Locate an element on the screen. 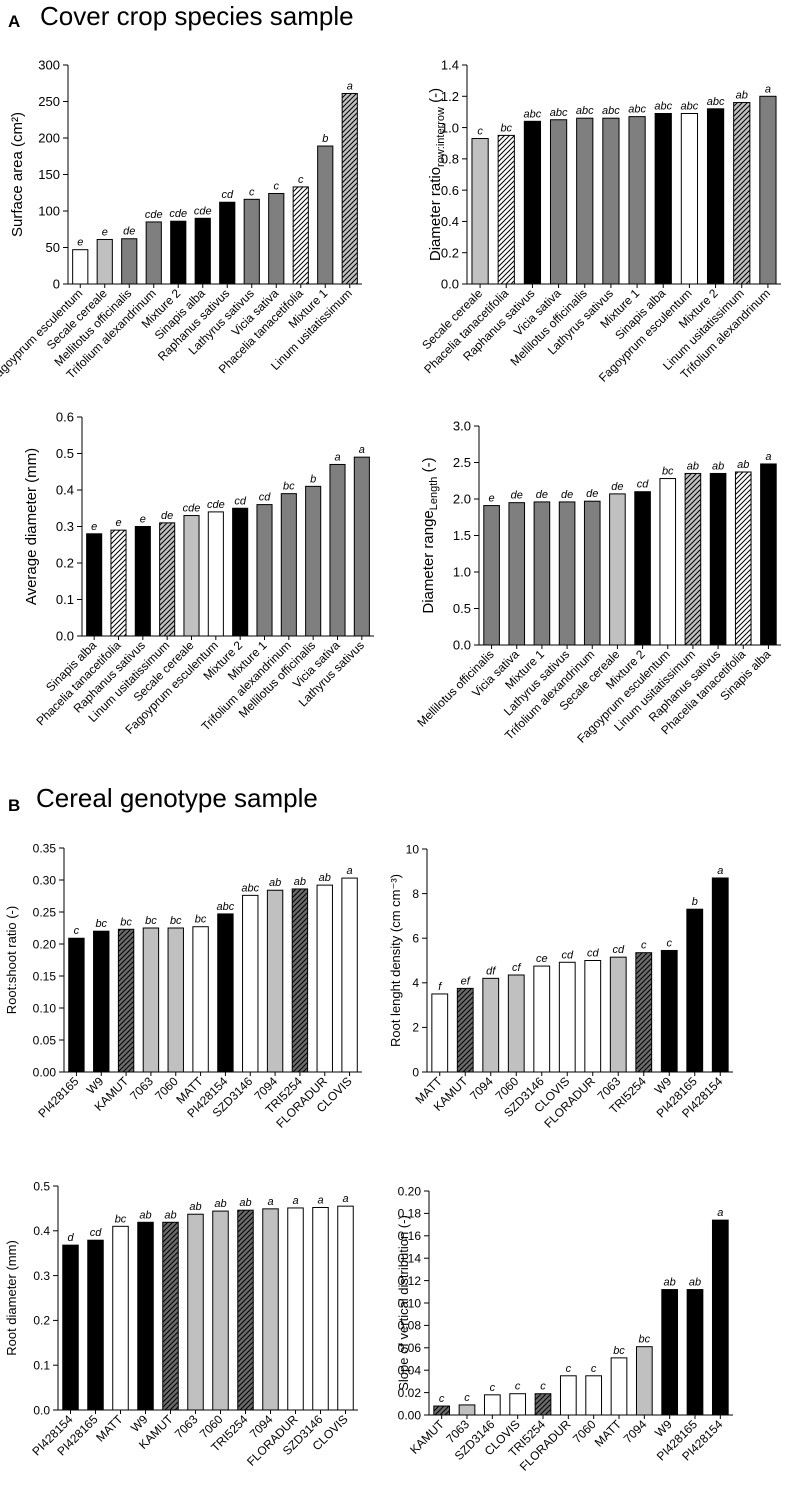  bar-kamut is located at coordinates (442, 1410).